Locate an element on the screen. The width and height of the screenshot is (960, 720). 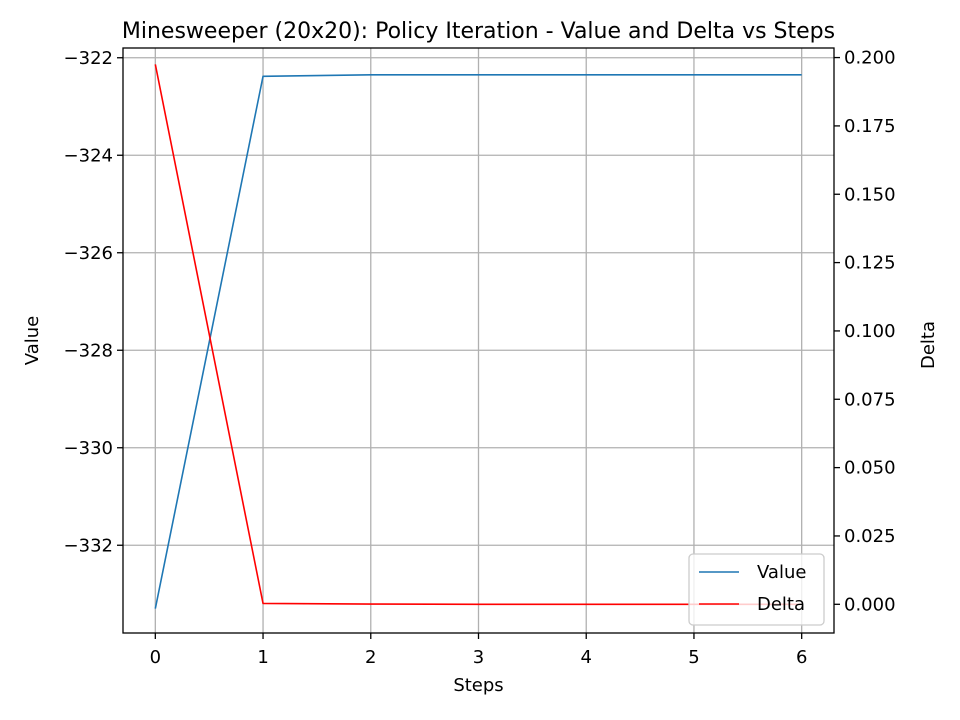
x-axis: 0 1 2 3 4 5 6 is located at coordinates (478, 650).